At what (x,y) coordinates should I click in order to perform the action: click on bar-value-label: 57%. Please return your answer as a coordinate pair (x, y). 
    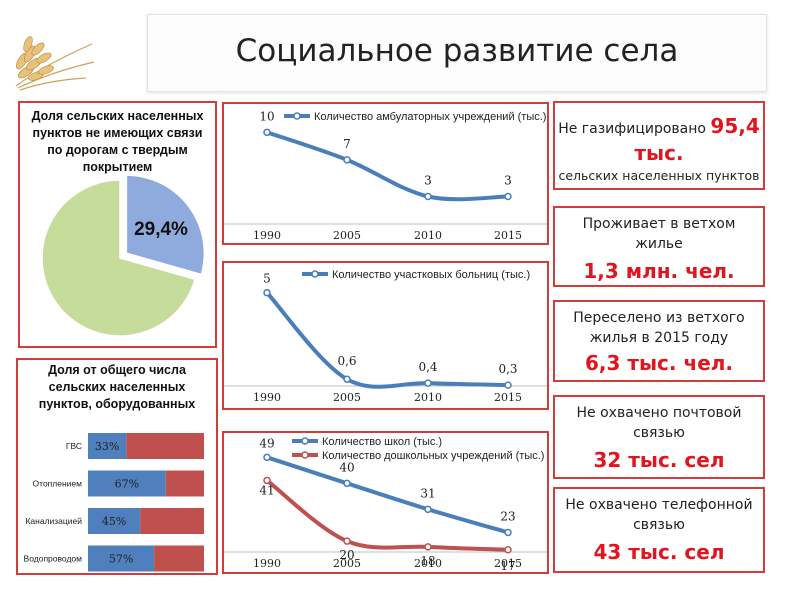
    Looking at the image, I should click on (121, 559).